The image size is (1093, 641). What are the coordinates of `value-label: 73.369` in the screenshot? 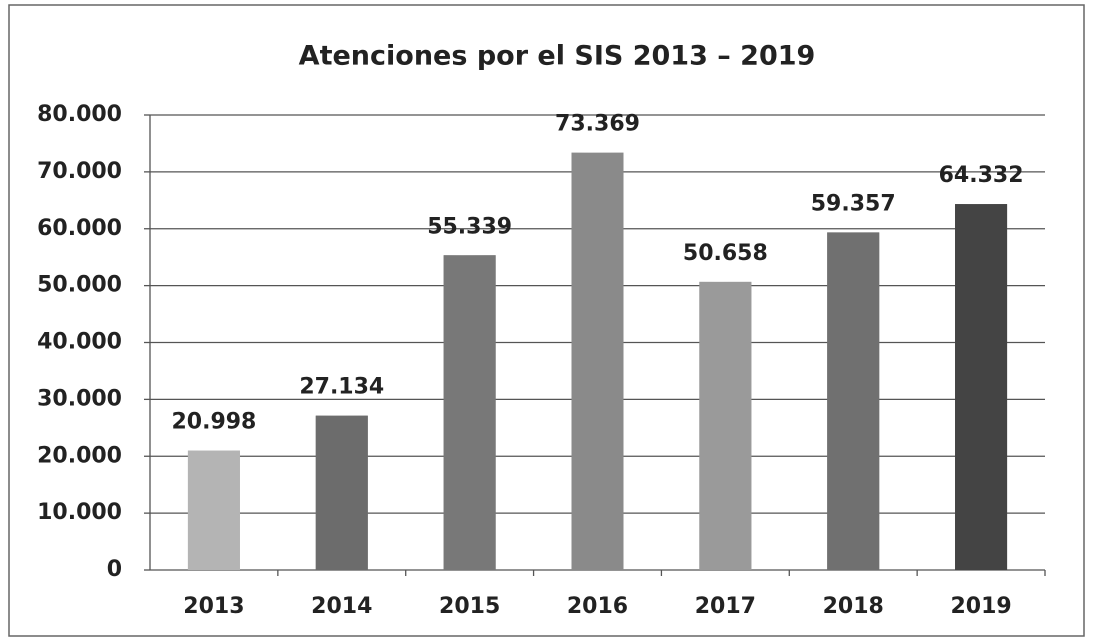 It's located at (597, 124).